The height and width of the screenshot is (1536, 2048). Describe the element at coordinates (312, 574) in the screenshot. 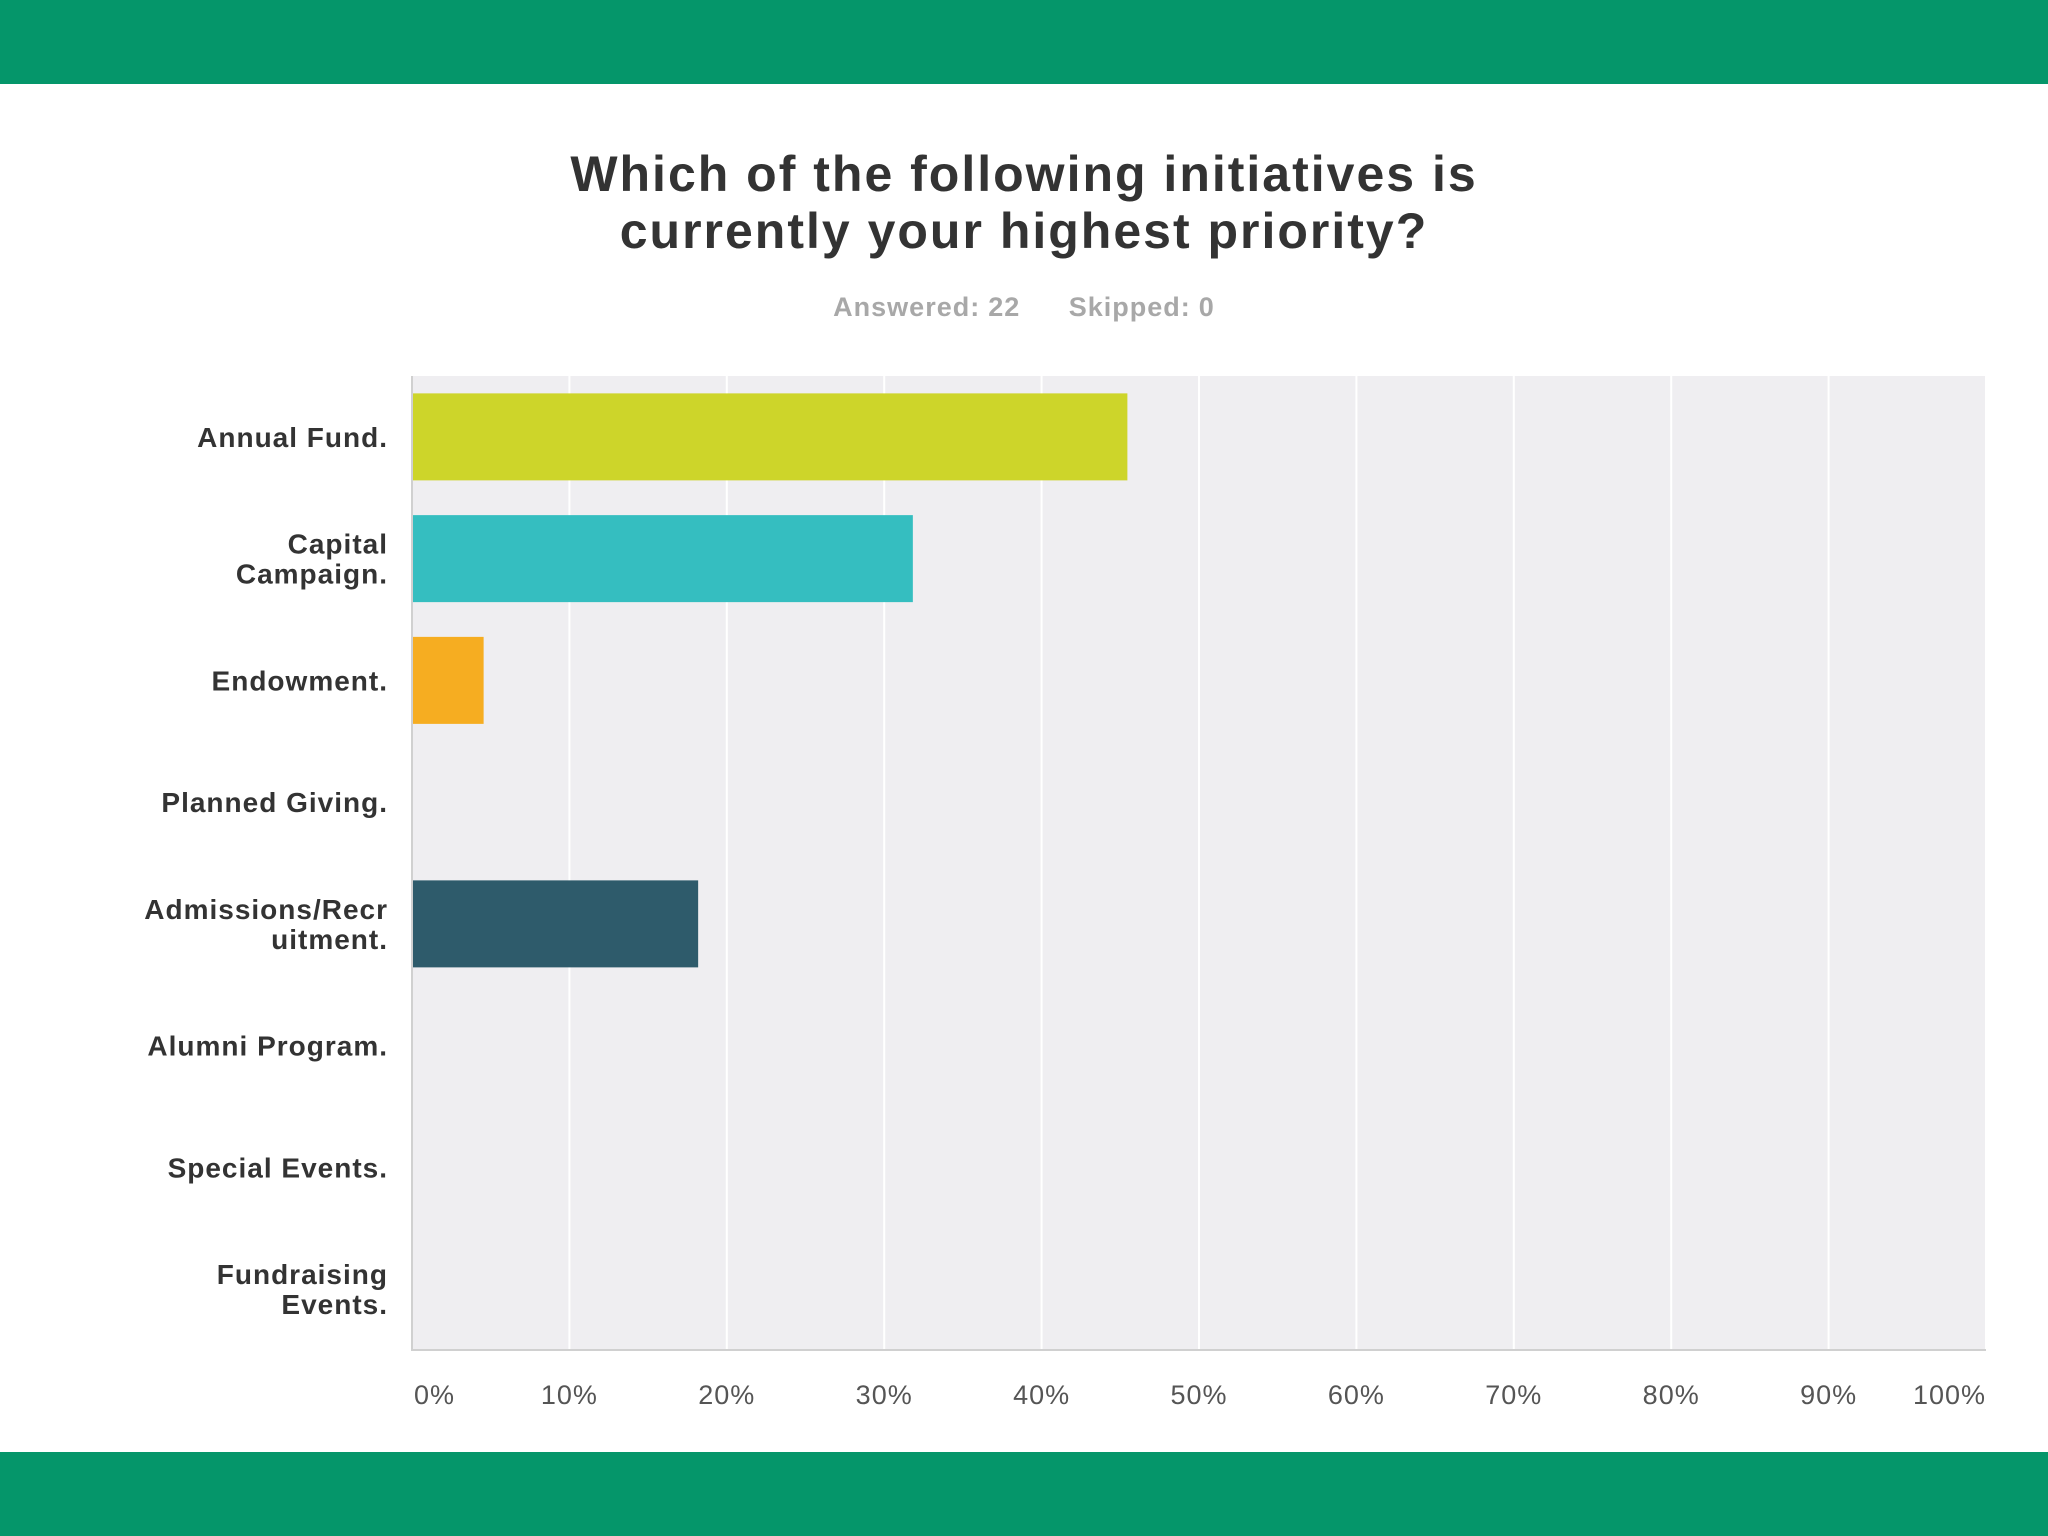

I see `category-label-line: Campaign.` at that location.